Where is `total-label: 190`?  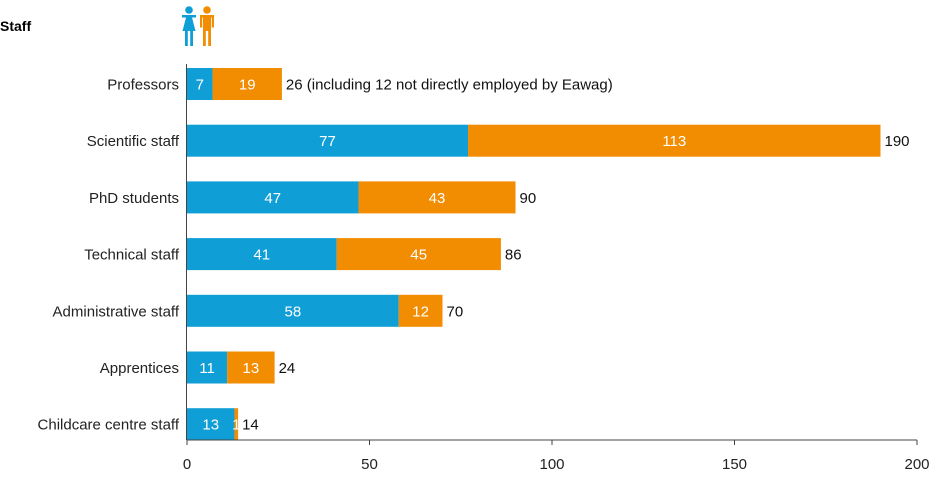
total-label: 190 is located at coordinates (897, 141).